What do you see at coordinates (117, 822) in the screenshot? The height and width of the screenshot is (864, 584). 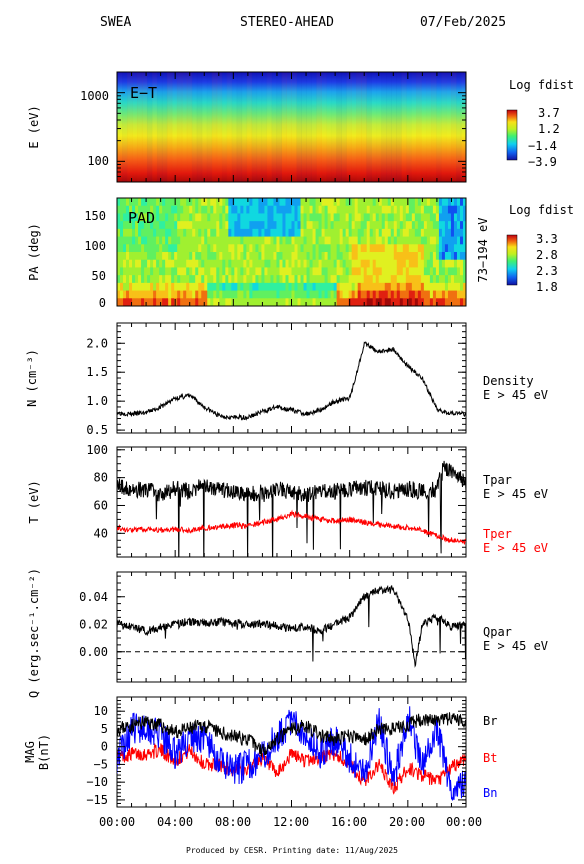 I see `xtick-0000: 00:00` at bounding box center [117, 822].